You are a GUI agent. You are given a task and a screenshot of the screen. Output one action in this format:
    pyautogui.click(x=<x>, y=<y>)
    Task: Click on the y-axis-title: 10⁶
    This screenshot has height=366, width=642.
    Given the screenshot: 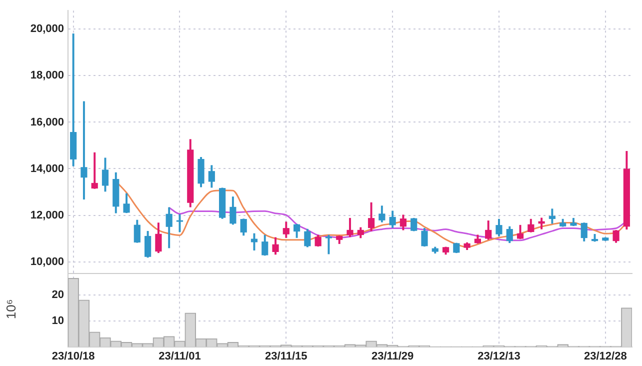 What is the action you would take?
    pyautogui.click(x=10, y=309)
    